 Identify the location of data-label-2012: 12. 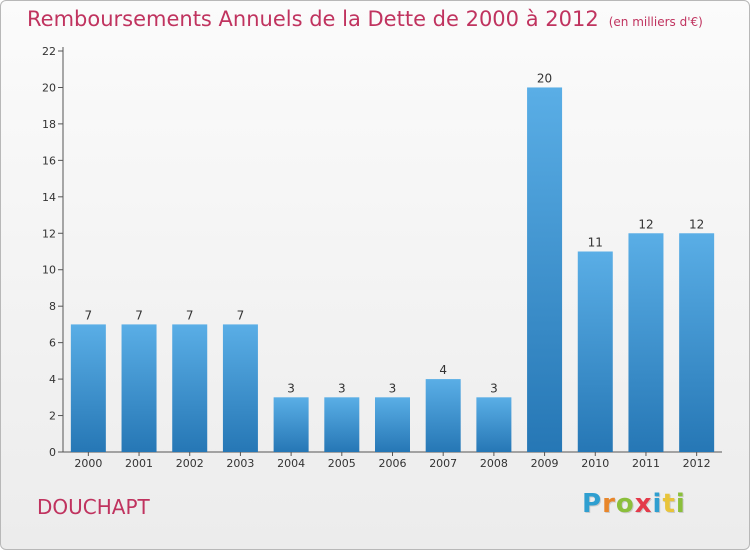
(696, 224).